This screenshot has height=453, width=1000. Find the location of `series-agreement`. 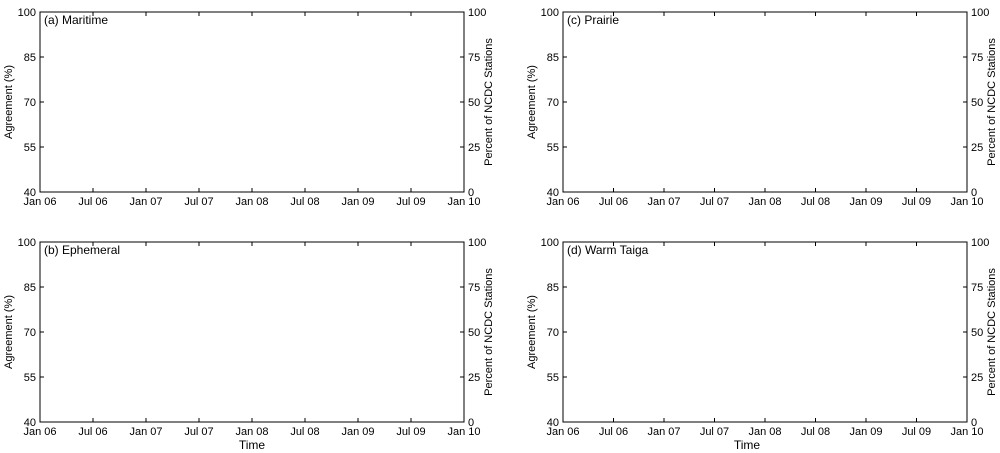

series-agreement is located at coordinates (252, 45).